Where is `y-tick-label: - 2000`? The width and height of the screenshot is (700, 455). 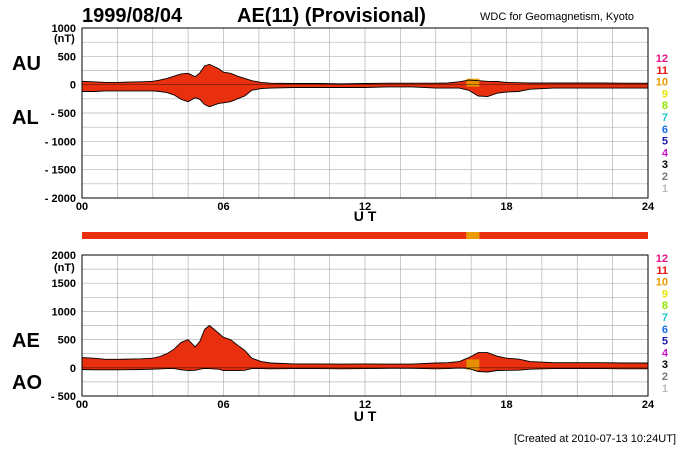
y-tick-label: - 2000 is located at coordinates (60, 199).